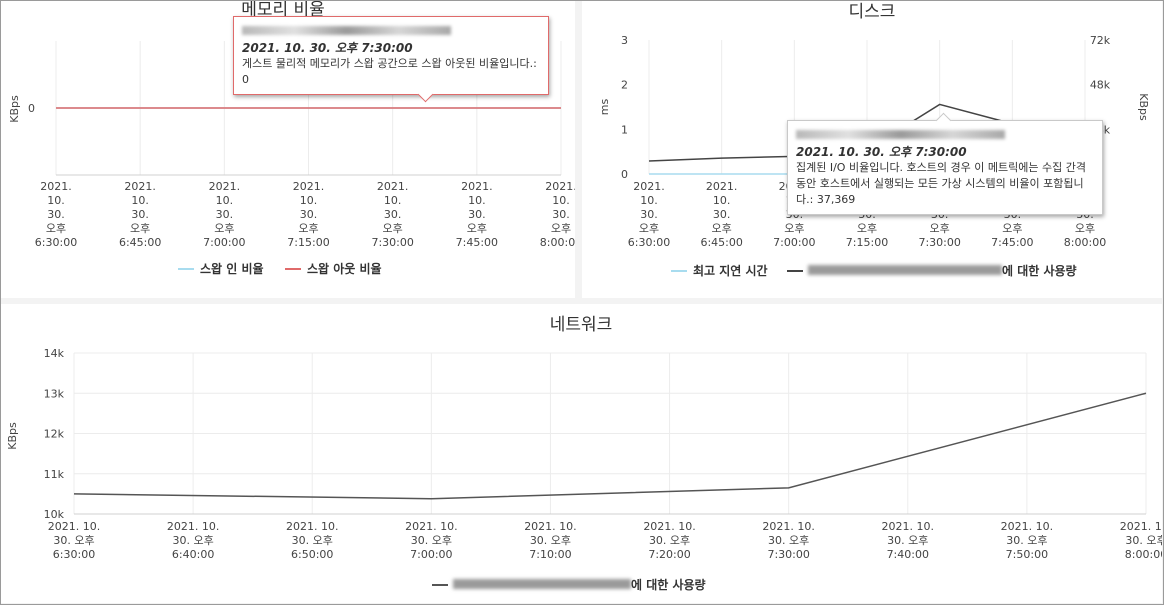  What do you see at coordinates (431, 540) in the screenshot?
I see `x-tick-label: 2021. 10. 30. 오후 7:00:00` at bounding box center [431, 540].